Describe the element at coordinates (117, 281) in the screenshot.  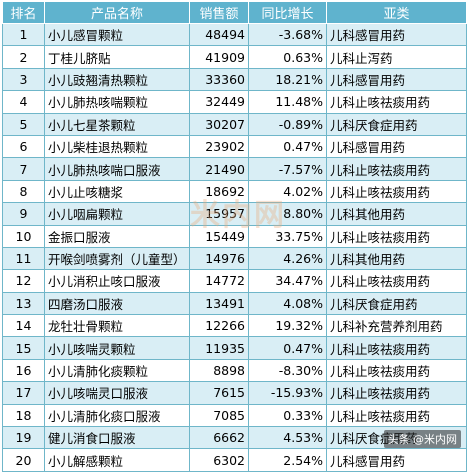
I see `cell-product-name: 小儿消积止咳口服液` at that location.